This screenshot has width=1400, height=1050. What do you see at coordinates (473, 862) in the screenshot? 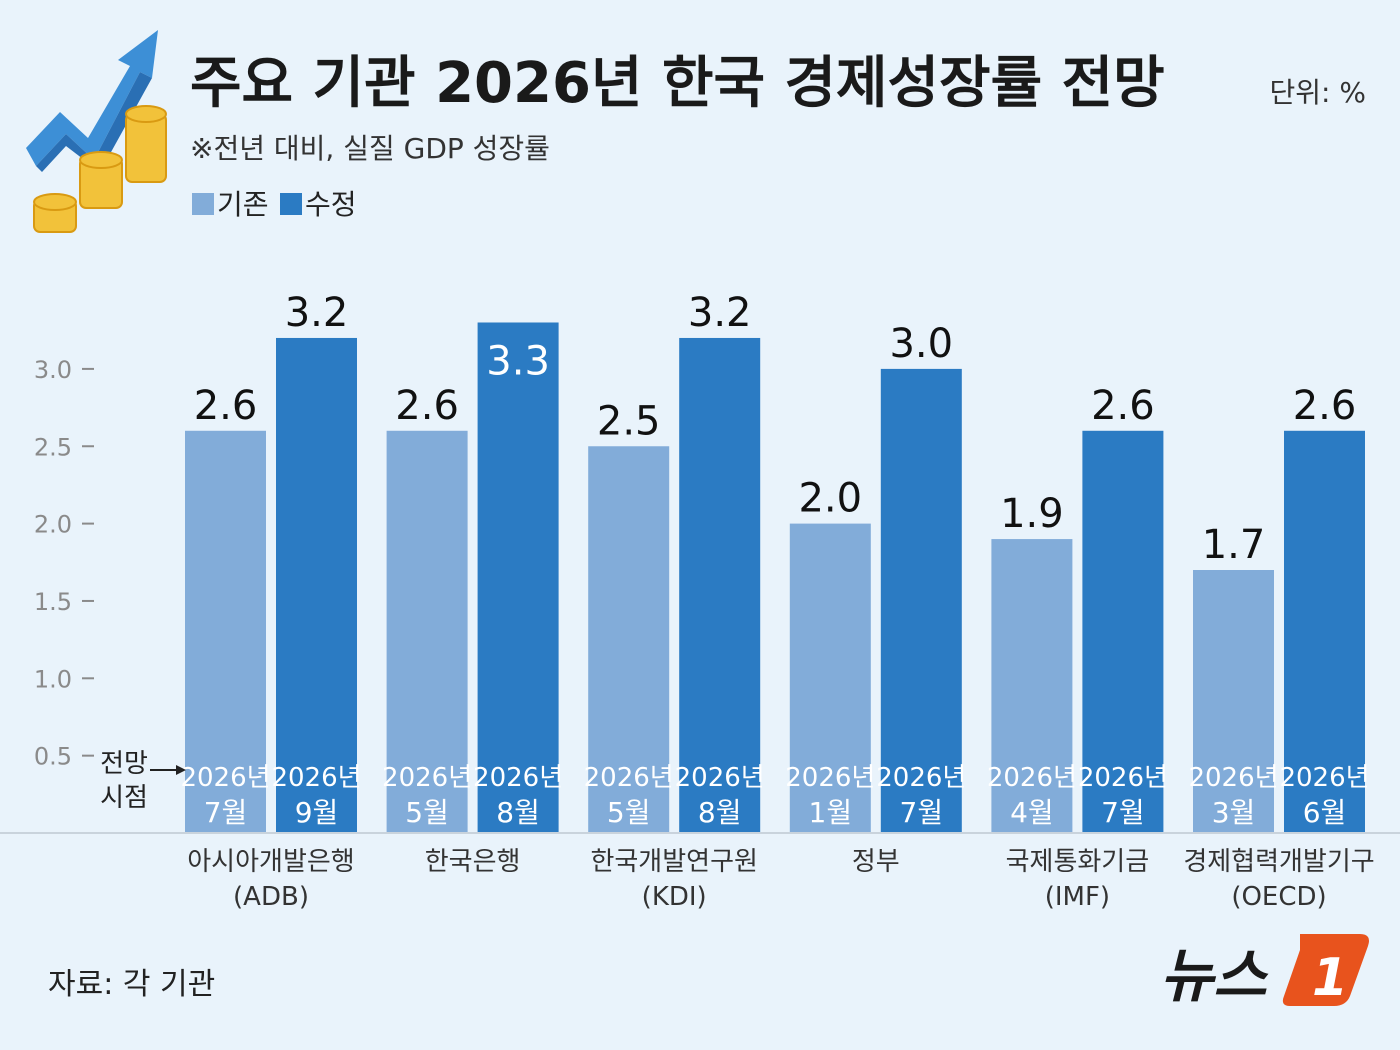
I see `category-label: 한국은행` at bounding box center [473, 862].